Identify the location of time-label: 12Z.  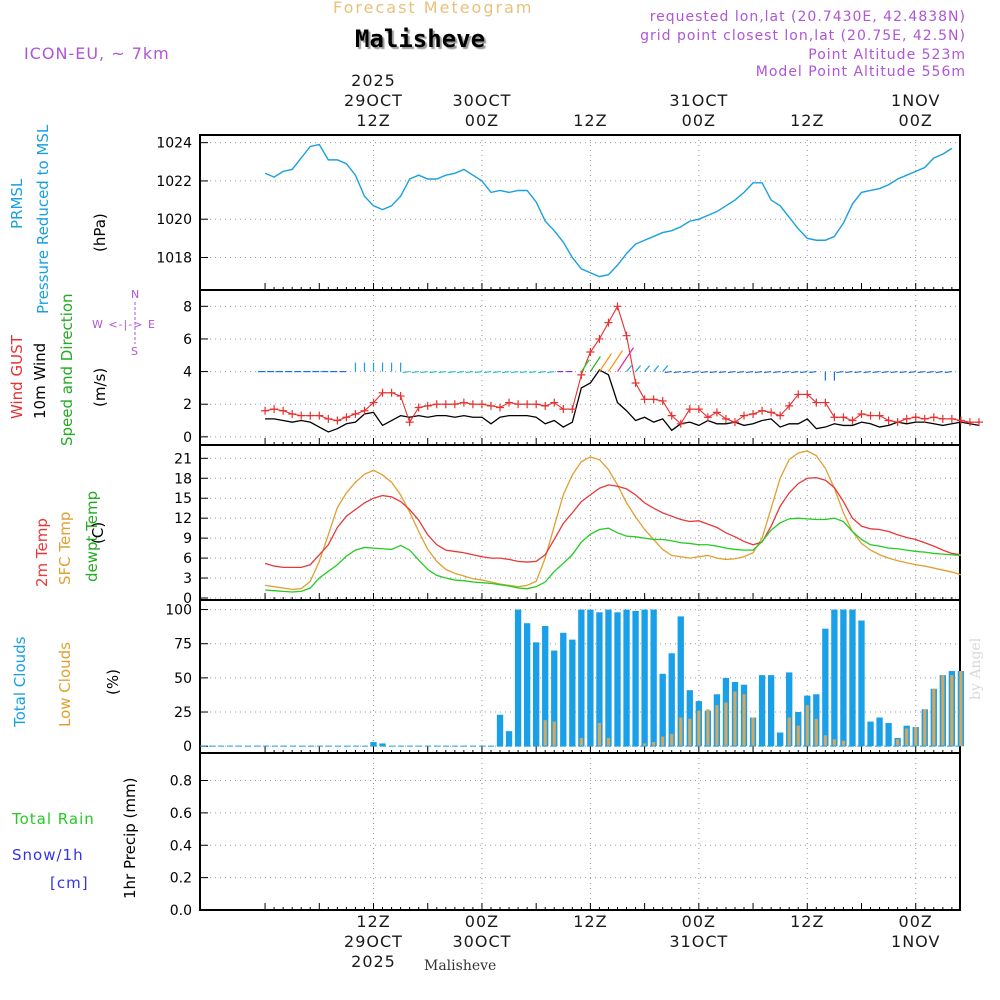
(590, 922).